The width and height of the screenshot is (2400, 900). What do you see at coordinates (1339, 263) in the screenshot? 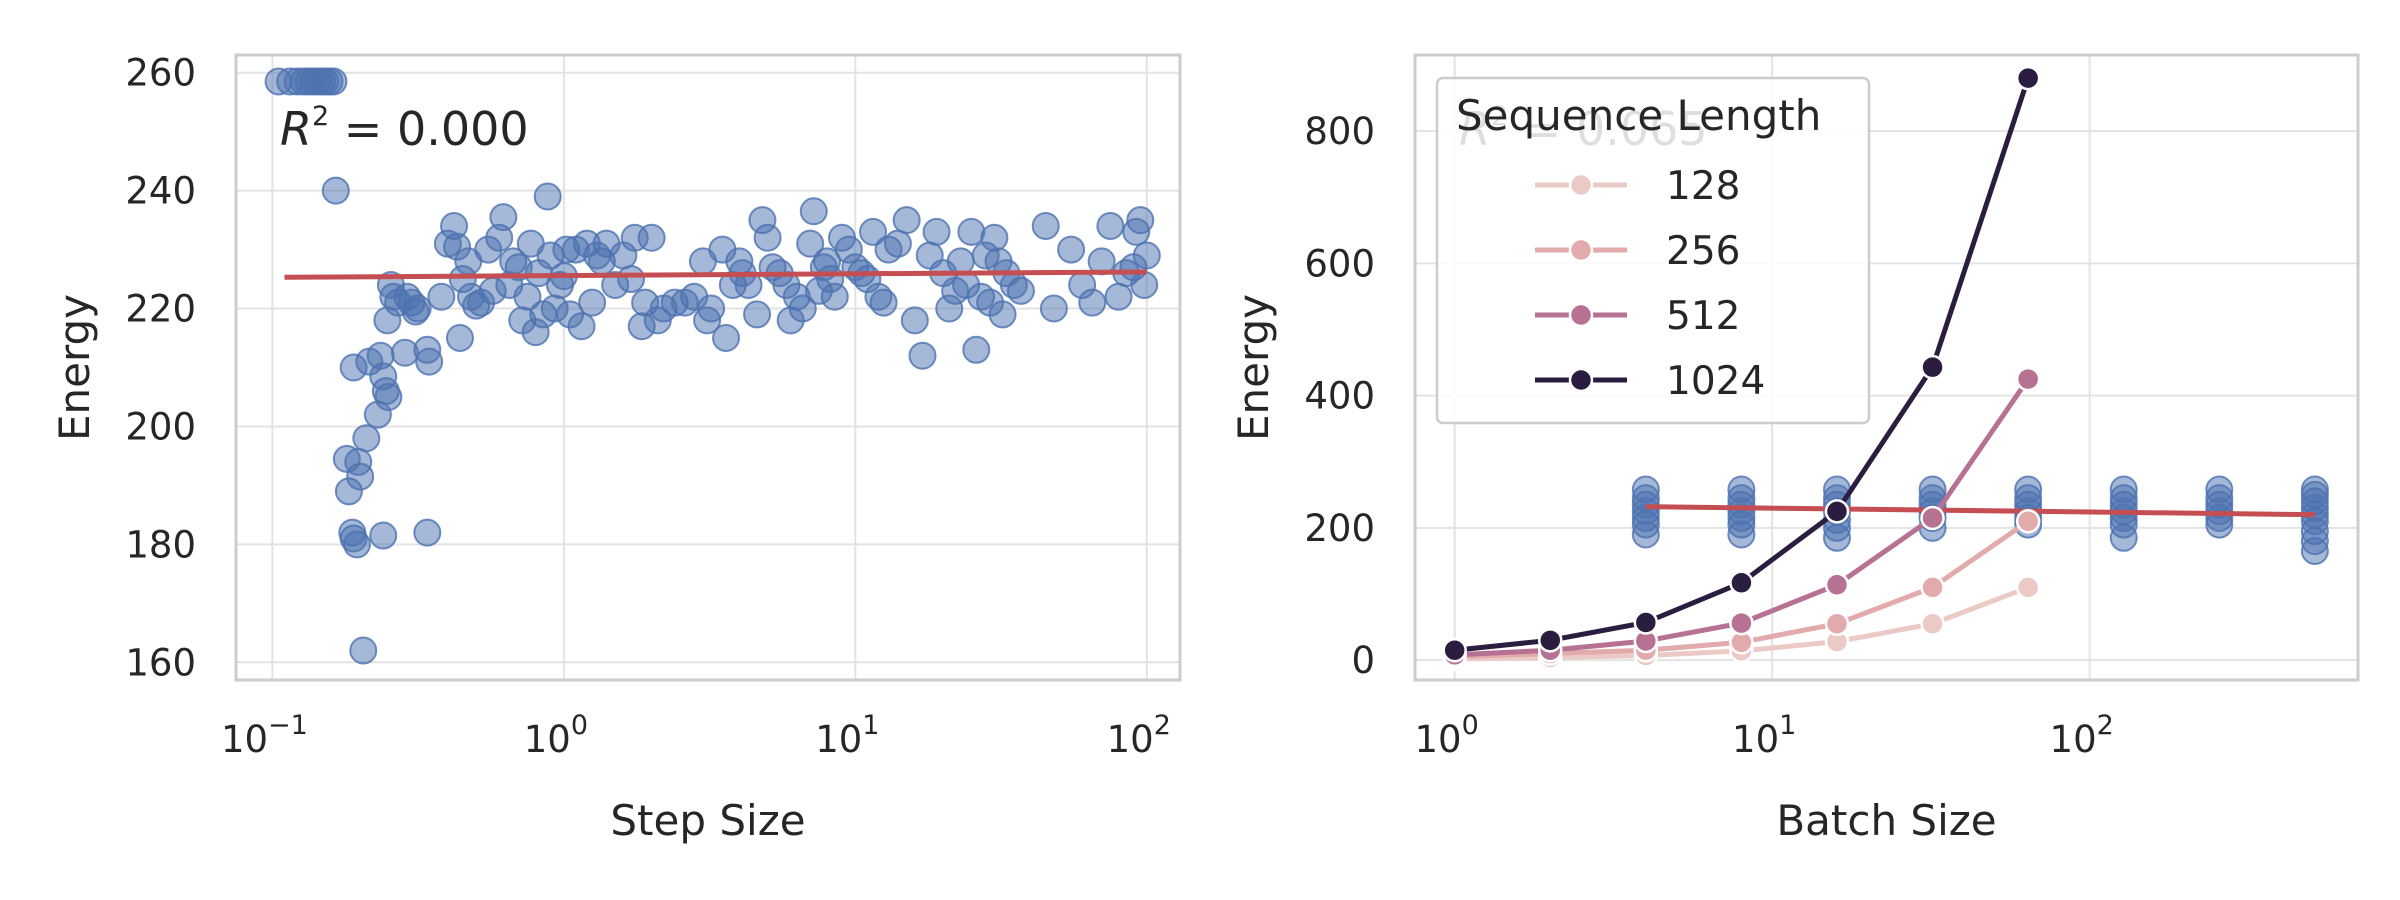
I see `y-tick-label: 600` at bounding box center [1339, 263].